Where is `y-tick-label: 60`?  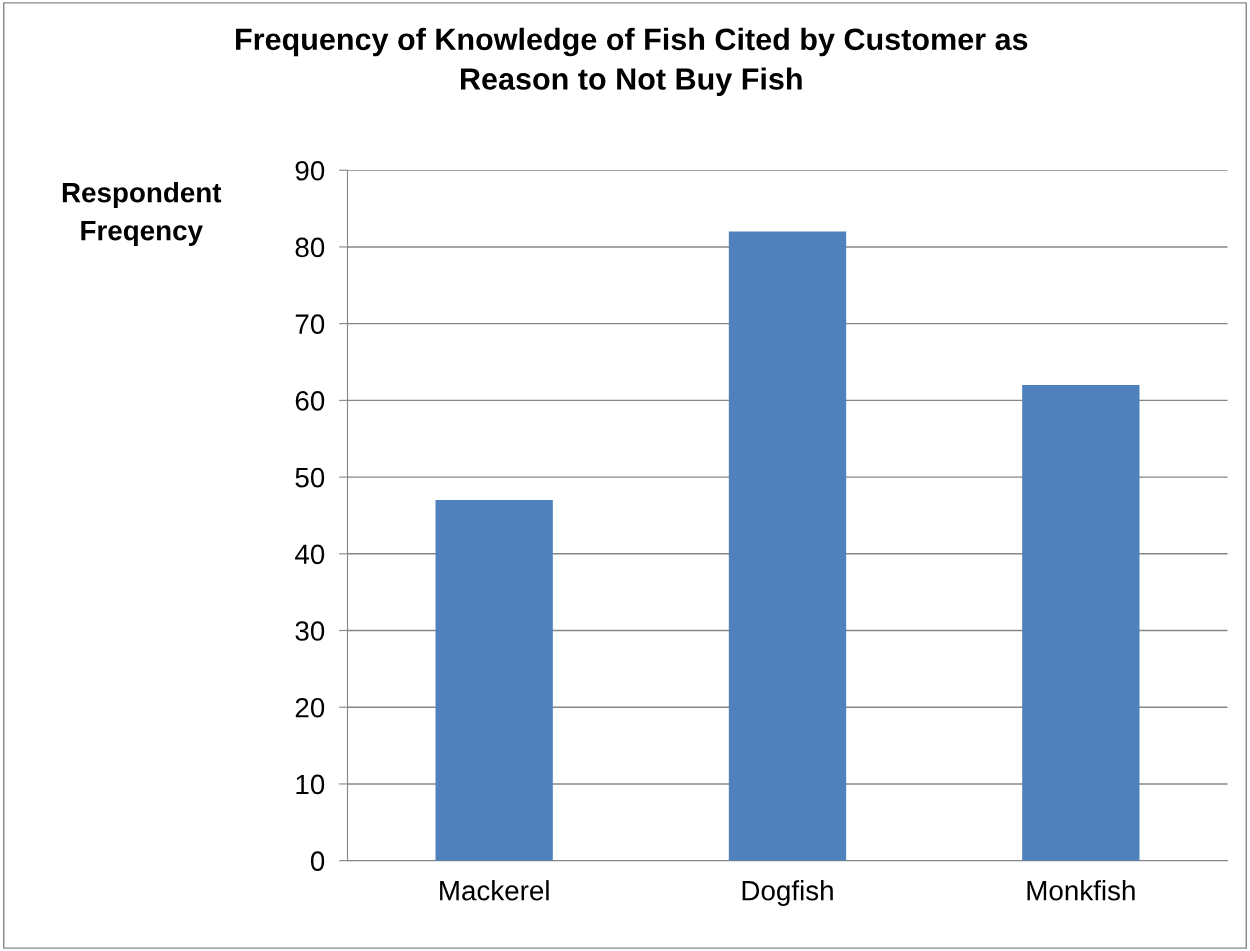
y-tick-label: 60 is located at coordinates (310, 401).